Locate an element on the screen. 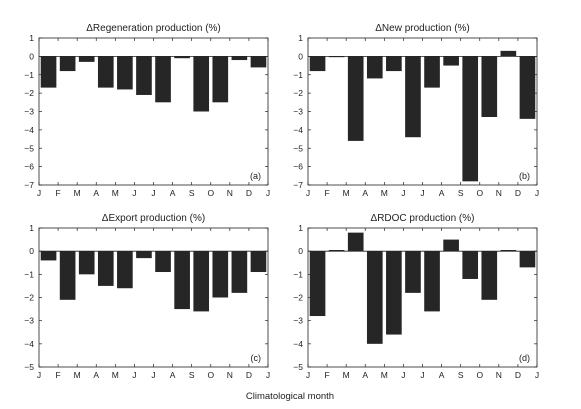 The height and width of the screenshot is (409, 581). x-axis-title: Climatological month is located at coordinates (290, 396).